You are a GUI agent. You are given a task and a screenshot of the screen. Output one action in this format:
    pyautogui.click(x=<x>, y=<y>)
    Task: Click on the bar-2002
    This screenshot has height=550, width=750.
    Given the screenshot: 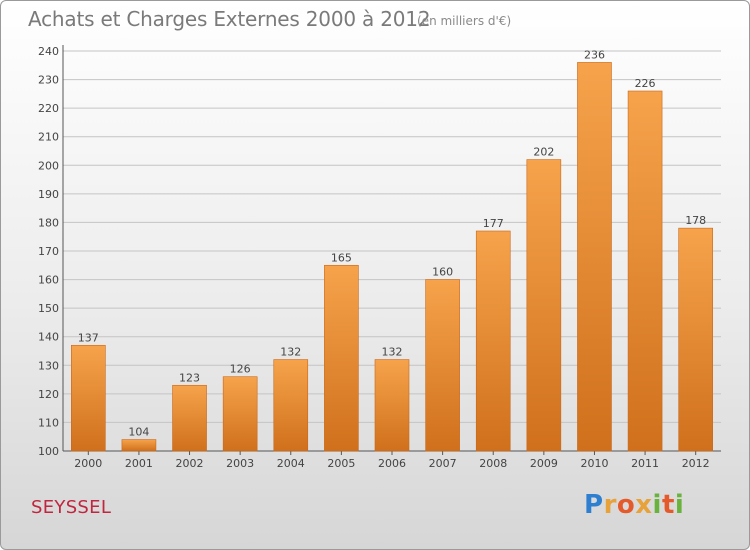 What is the action you would take?
    pyautogui.click(x=189, y=418)
    